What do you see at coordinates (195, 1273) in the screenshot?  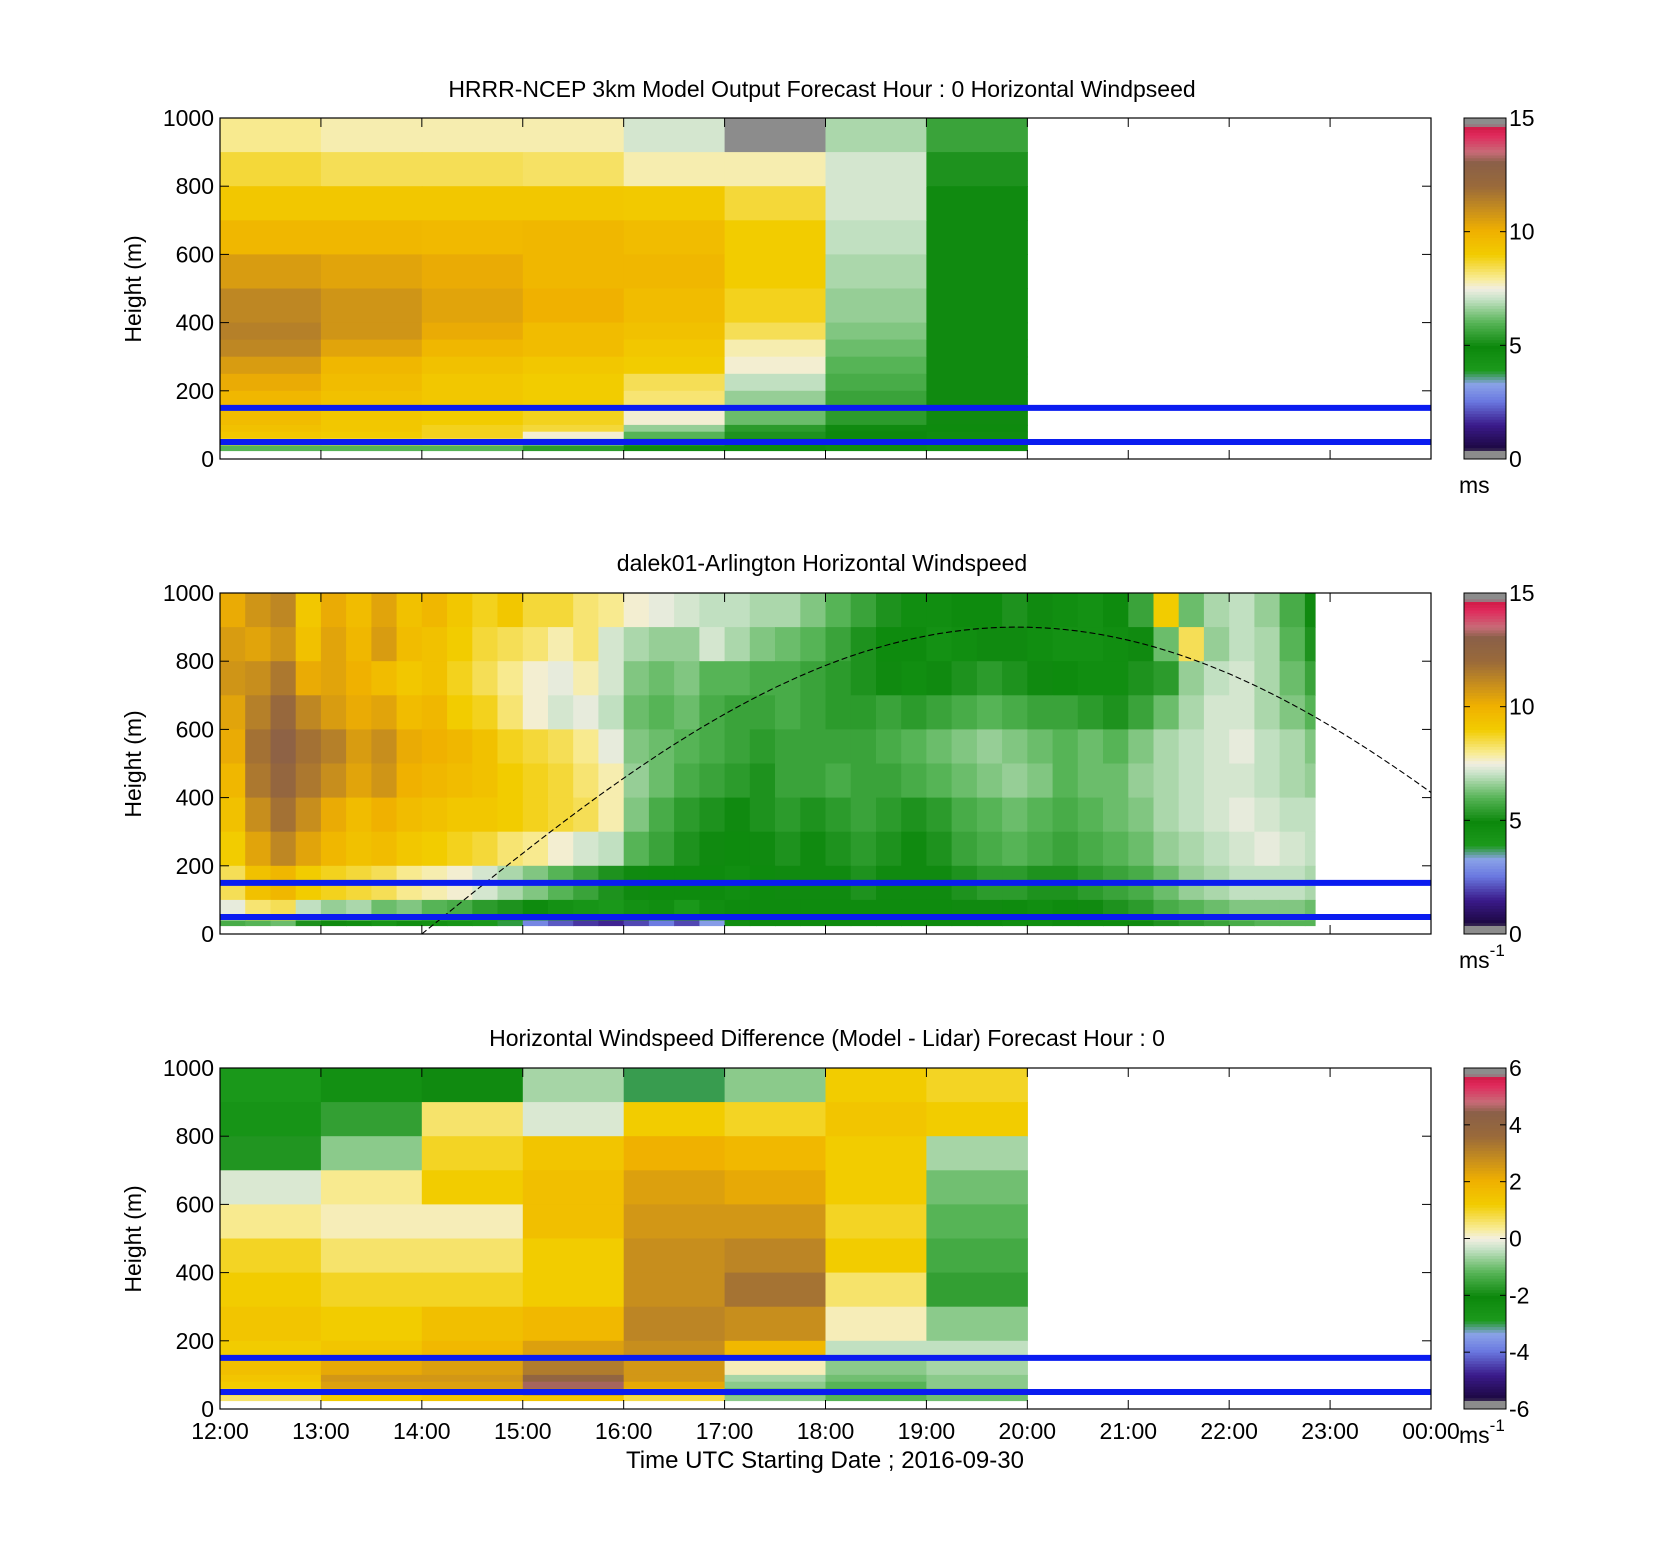 I see `y-tick-label: 400` at bounding box center [195, 1273].